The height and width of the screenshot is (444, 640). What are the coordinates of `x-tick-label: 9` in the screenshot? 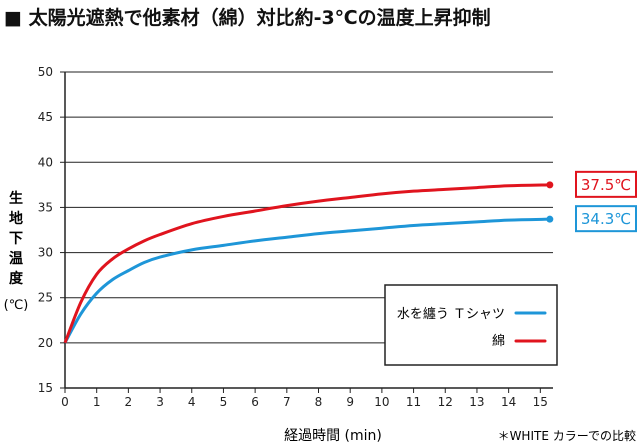 It's located at (350, 402).